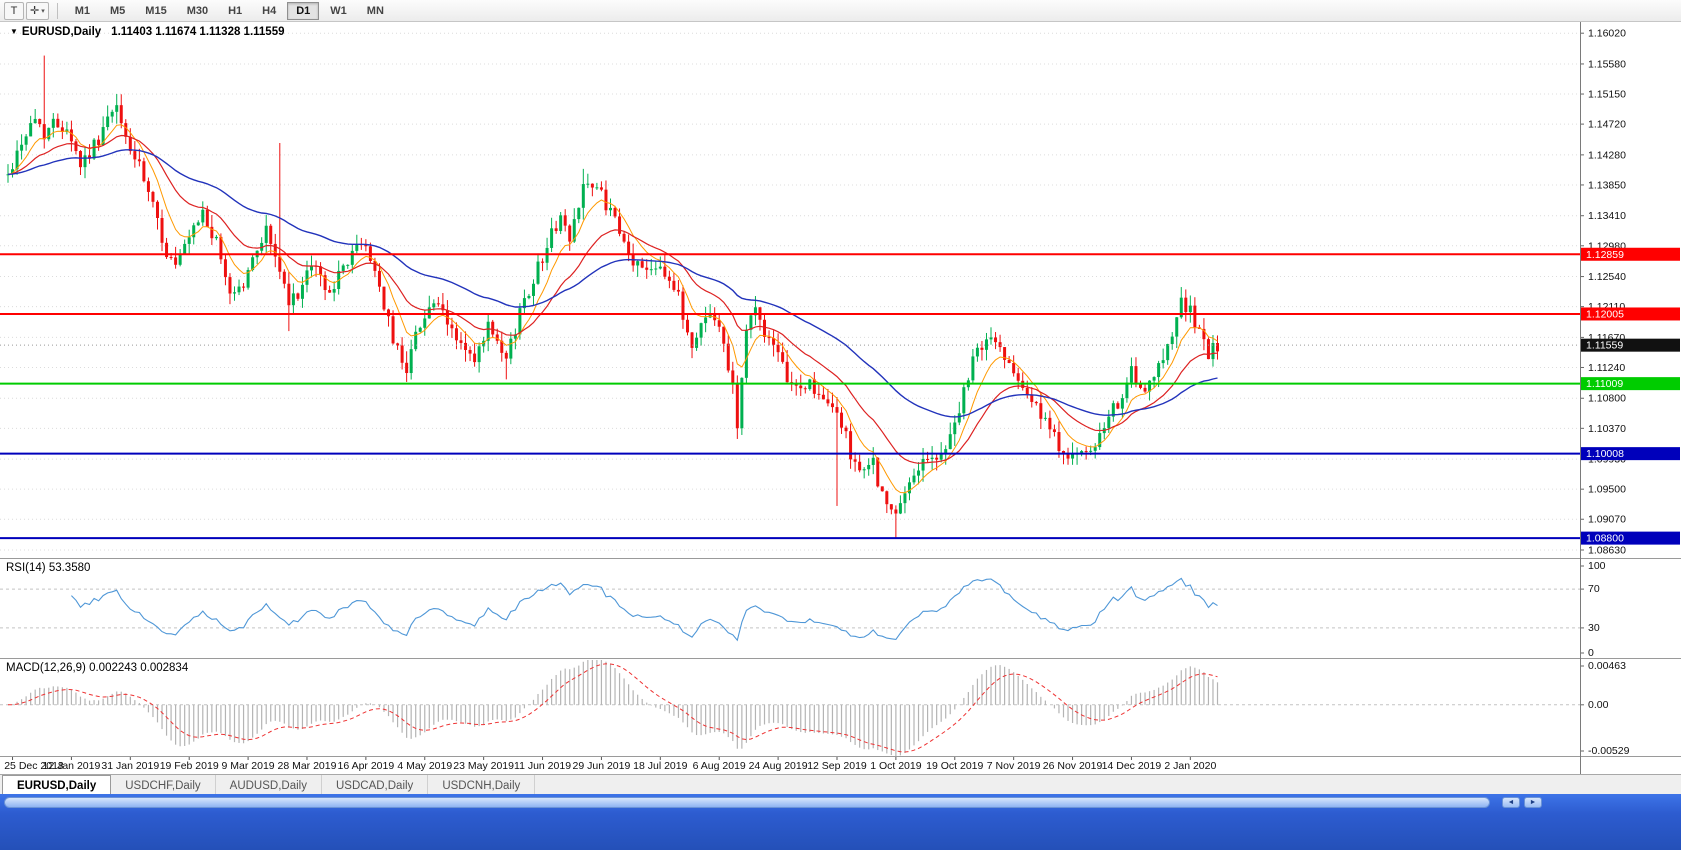 The image size is (1681, 850). What do you see at coordinates (269, 10) in the screenshot?
I see `timeframe-h4: H4` at bounding box center [269, 10].